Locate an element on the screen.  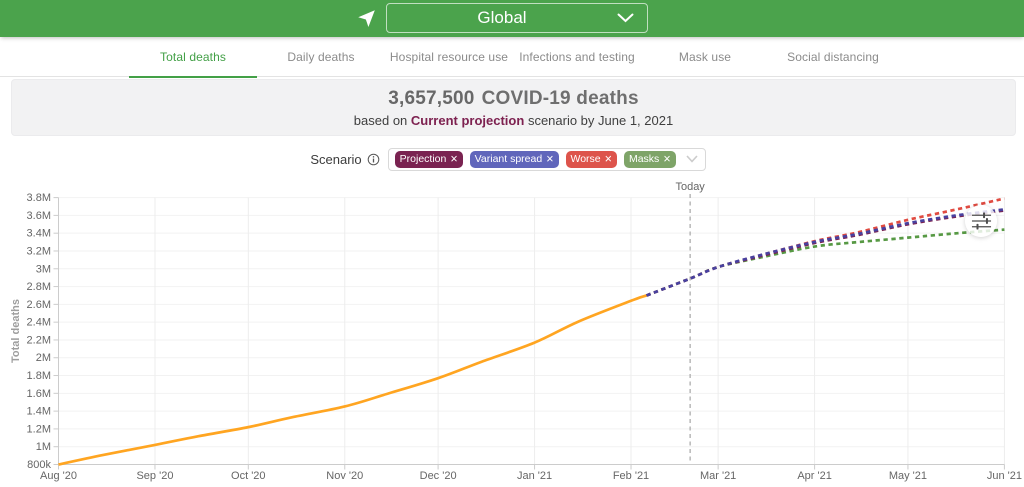
tab-label: Infections and testing is located at coordinates (577, 57).